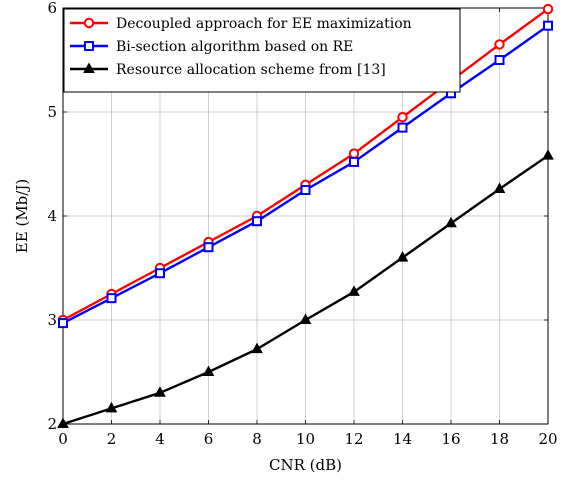  I want to click on legend-entry: Resource allocation scheme from [13], so click(228, 70).